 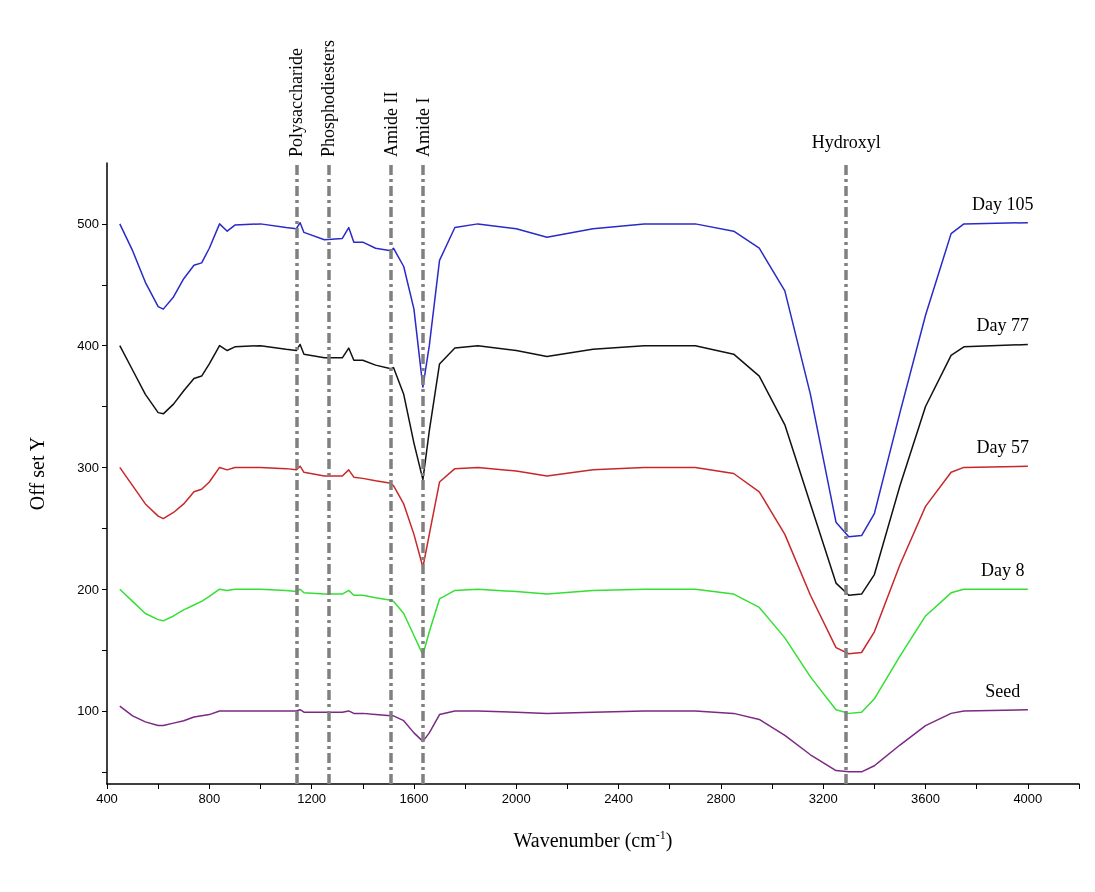 I want to click on x-tick-label: 4000, so click(x=1028, y=798).